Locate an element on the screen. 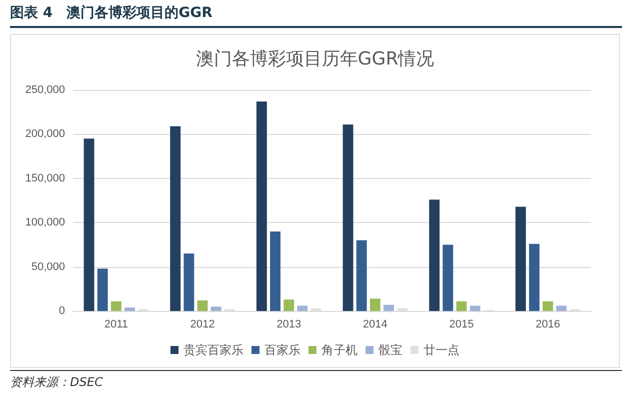 The width and height of the screenshot is (632, 399). chart-title: 澳门各博彩项目历年GGR情况 is located at coordinates (315, 59).